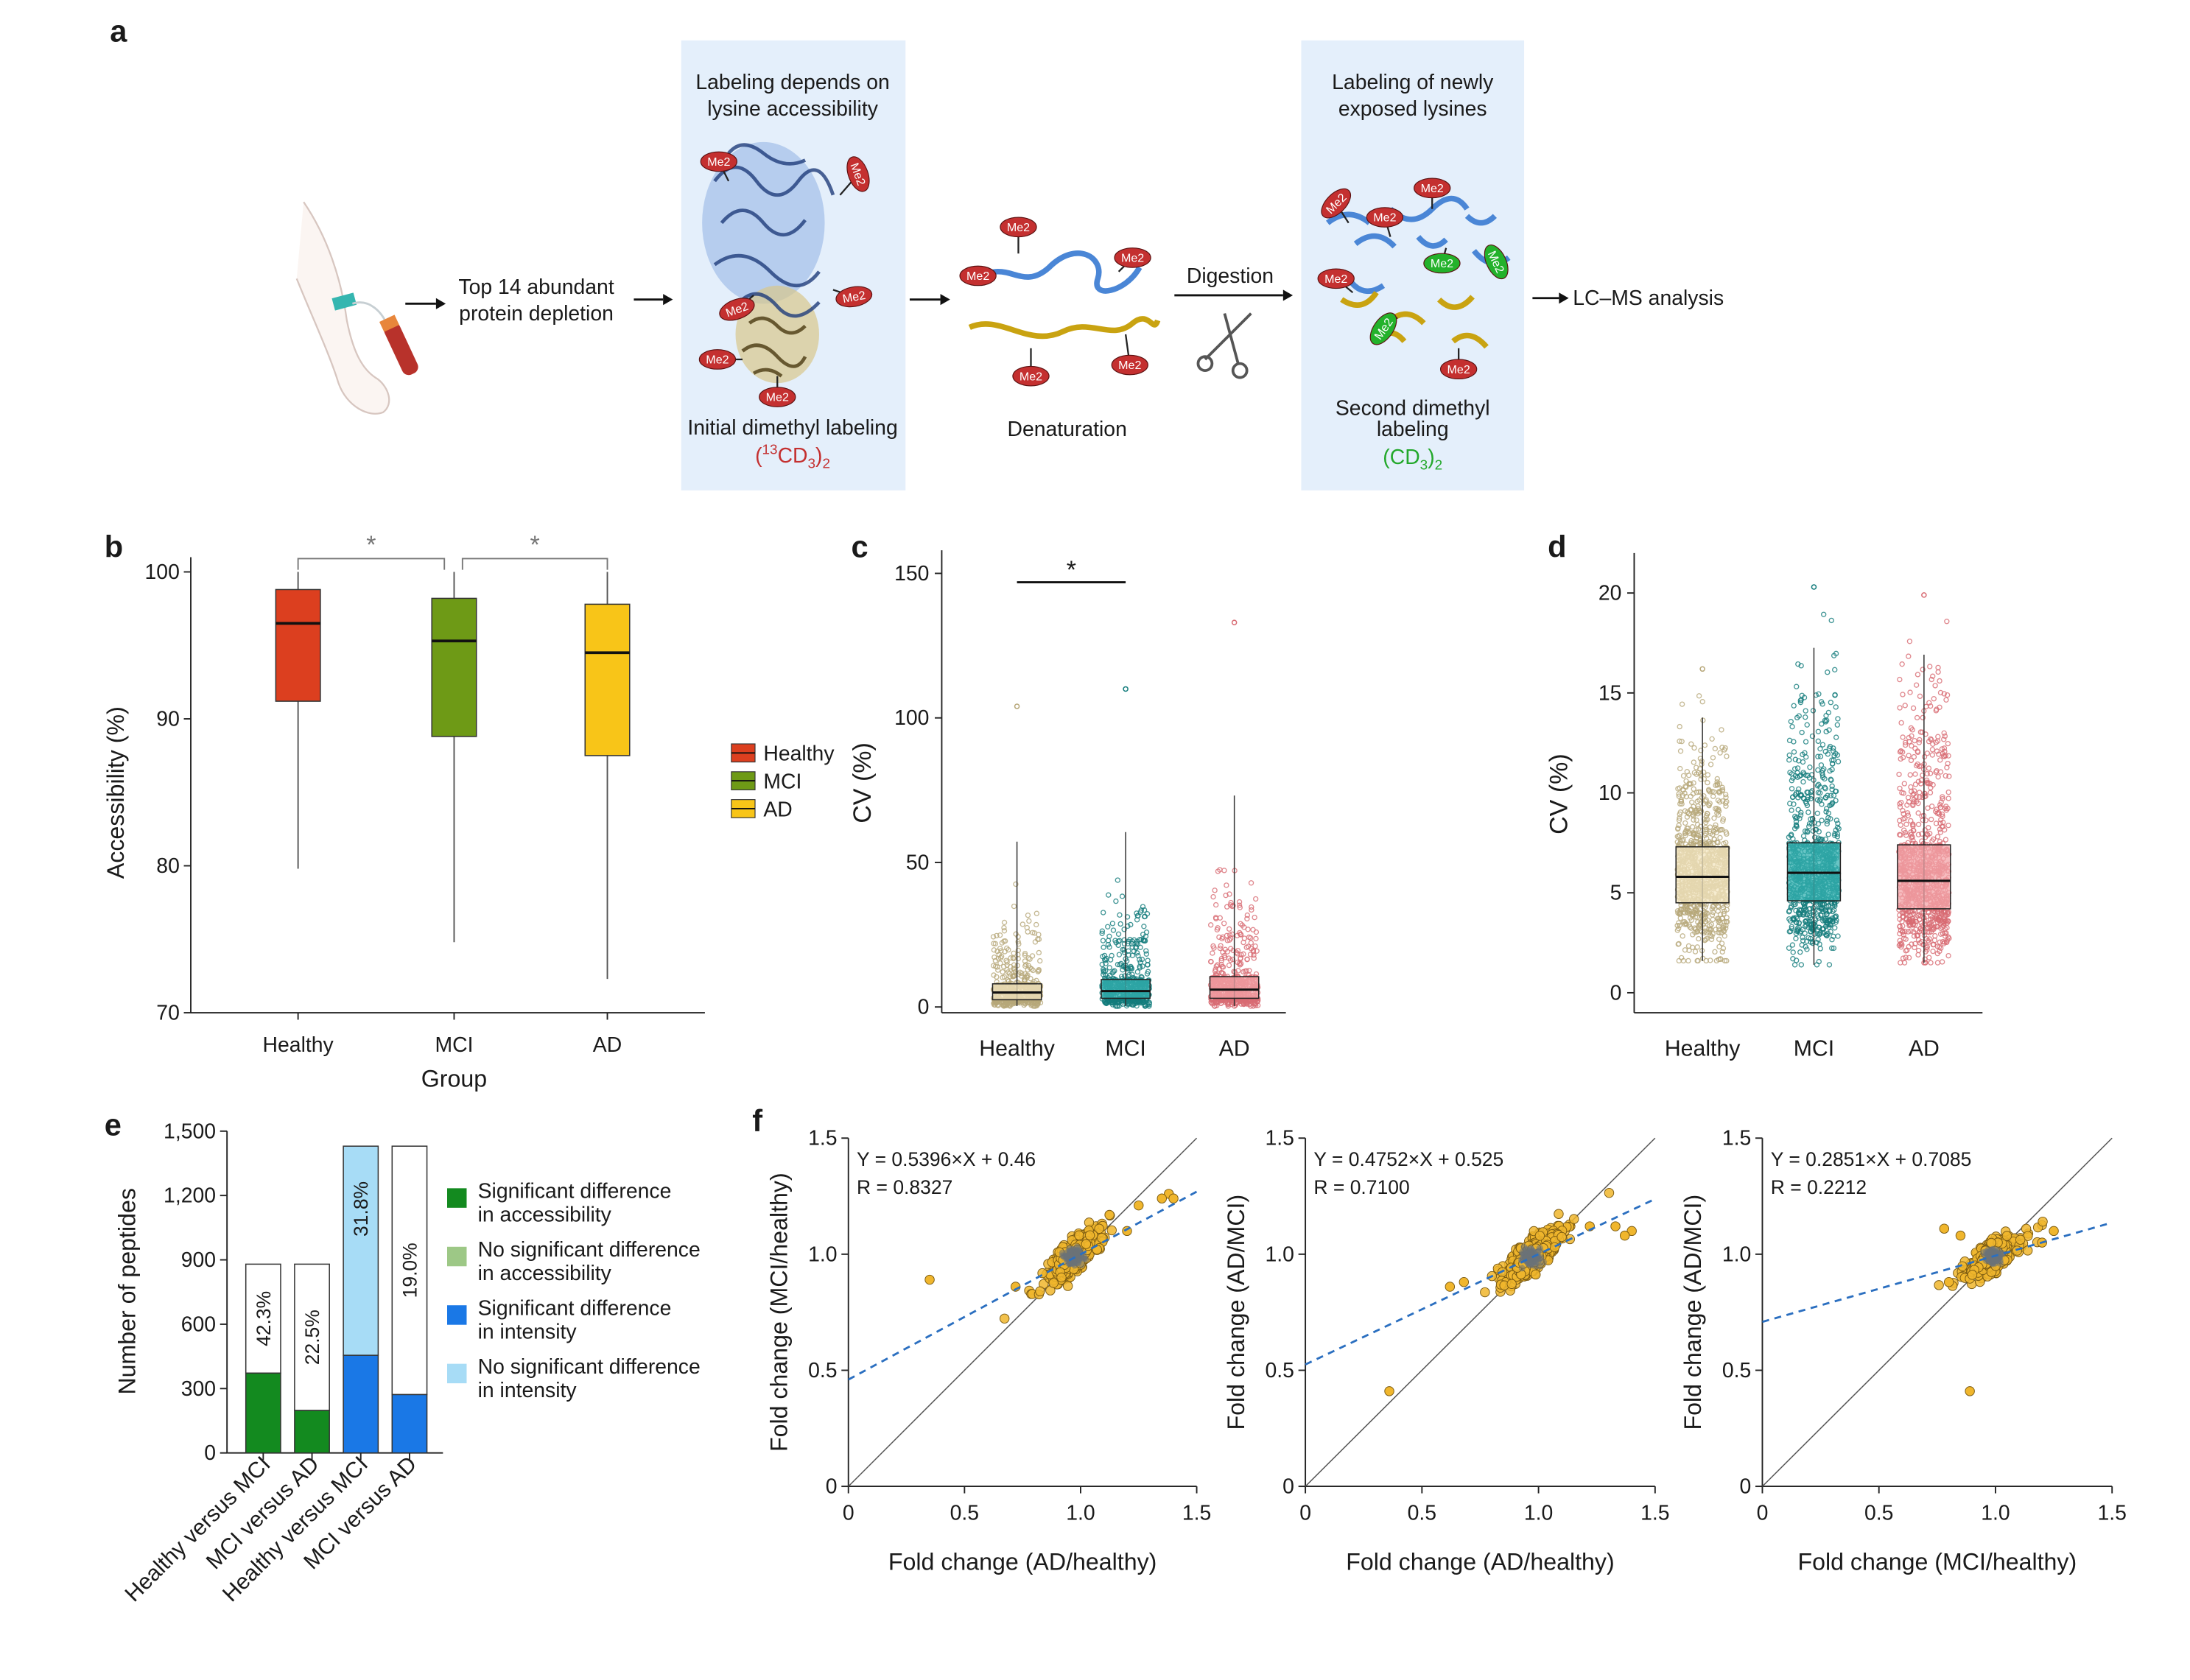 This screenshot has width=2190, height=1680. I want to click on panel-label-a: a, so click(118, 32).